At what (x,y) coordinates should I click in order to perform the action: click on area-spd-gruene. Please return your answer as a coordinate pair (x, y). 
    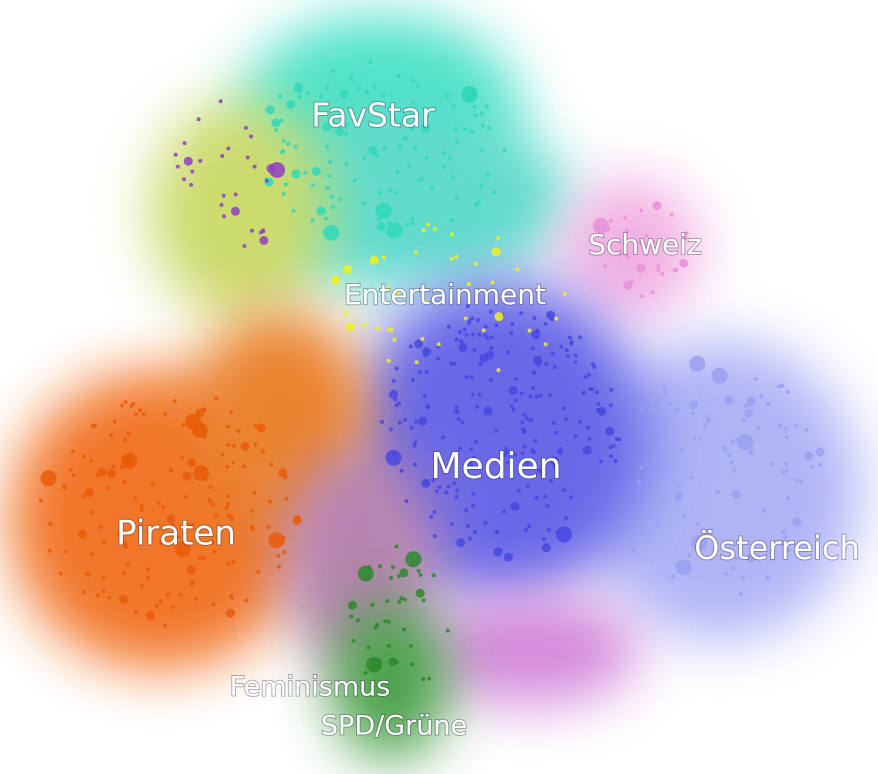
    Looking at the image, I should click on (390, 680).